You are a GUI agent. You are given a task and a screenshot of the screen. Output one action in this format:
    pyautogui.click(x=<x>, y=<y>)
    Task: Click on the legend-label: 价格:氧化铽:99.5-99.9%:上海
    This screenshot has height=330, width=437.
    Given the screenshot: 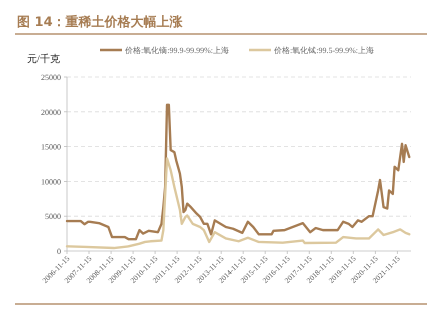 What is the action you would take?
    pyautogui.click(x=323, y=50)
    